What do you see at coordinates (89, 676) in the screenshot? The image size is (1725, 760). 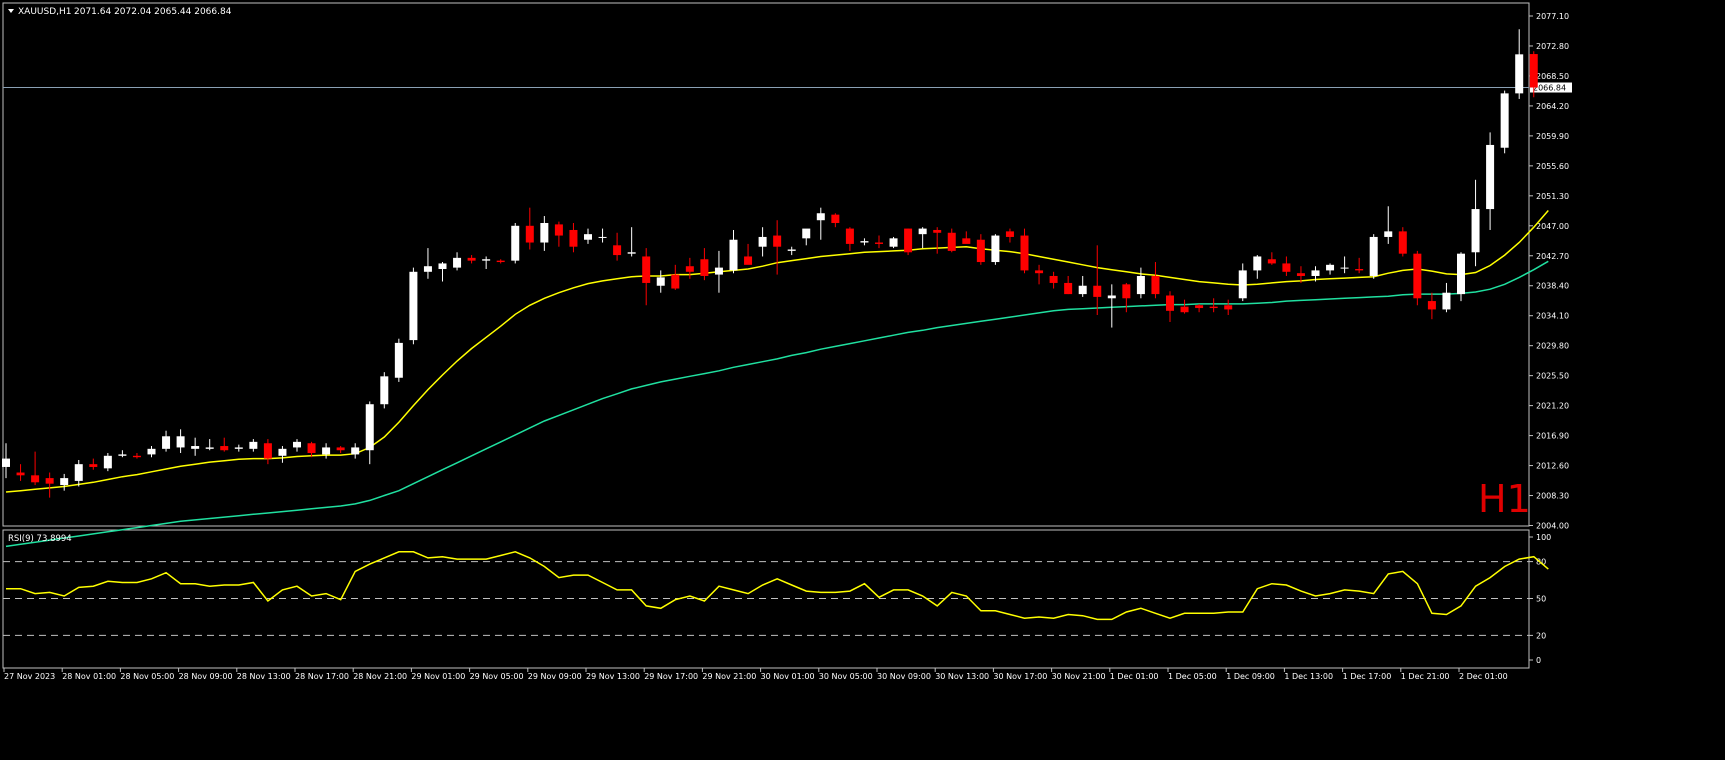 I see `time-tick-label: 28 Nov 01:00` at bounding box center [89, 676].